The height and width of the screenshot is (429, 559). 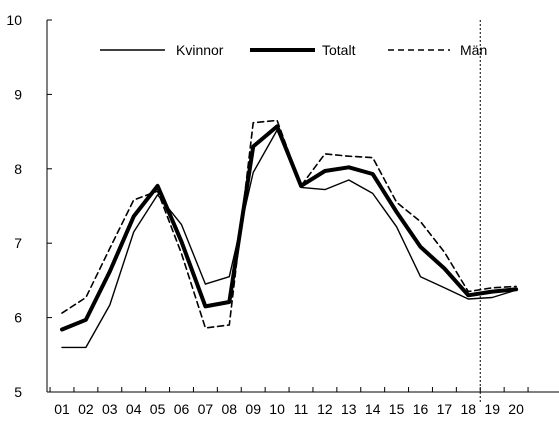 I want to click on x-tick-label: 13, so click(x=349, y=409).